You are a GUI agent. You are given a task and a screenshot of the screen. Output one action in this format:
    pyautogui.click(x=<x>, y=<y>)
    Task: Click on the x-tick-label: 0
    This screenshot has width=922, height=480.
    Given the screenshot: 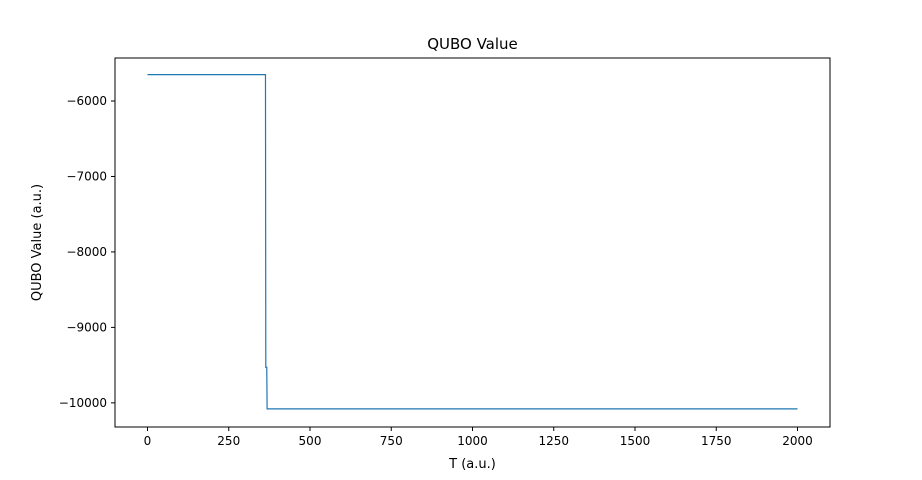 What is the action you would take?
    pyautogui.click(x=148, y=441)
    